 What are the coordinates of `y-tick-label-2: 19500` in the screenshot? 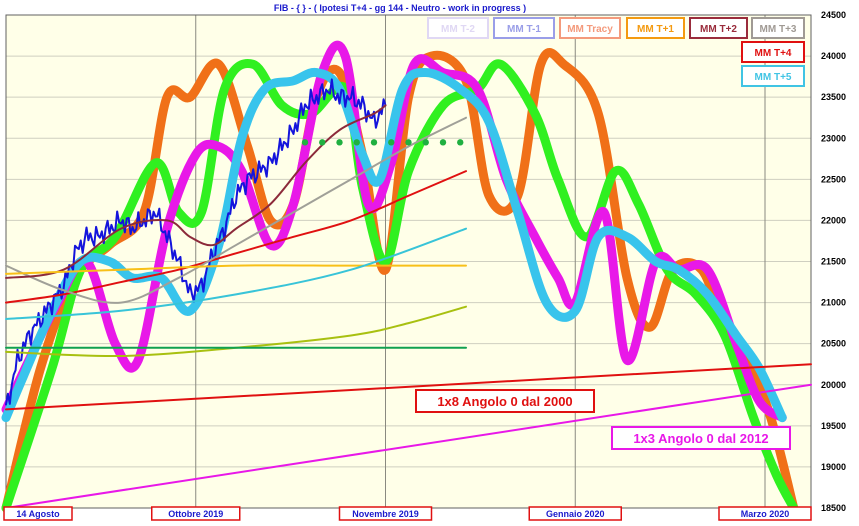 It's located at (833, 426).